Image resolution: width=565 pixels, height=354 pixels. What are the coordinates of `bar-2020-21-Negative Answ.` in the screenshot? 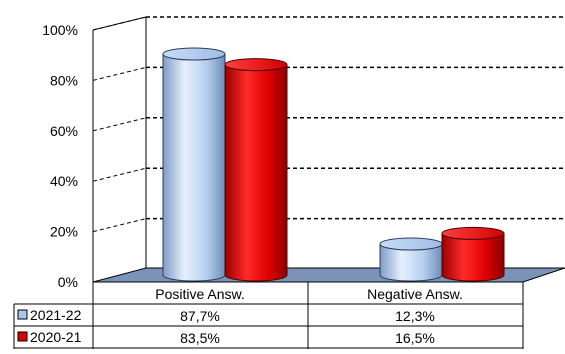 It's located at (473, 254).